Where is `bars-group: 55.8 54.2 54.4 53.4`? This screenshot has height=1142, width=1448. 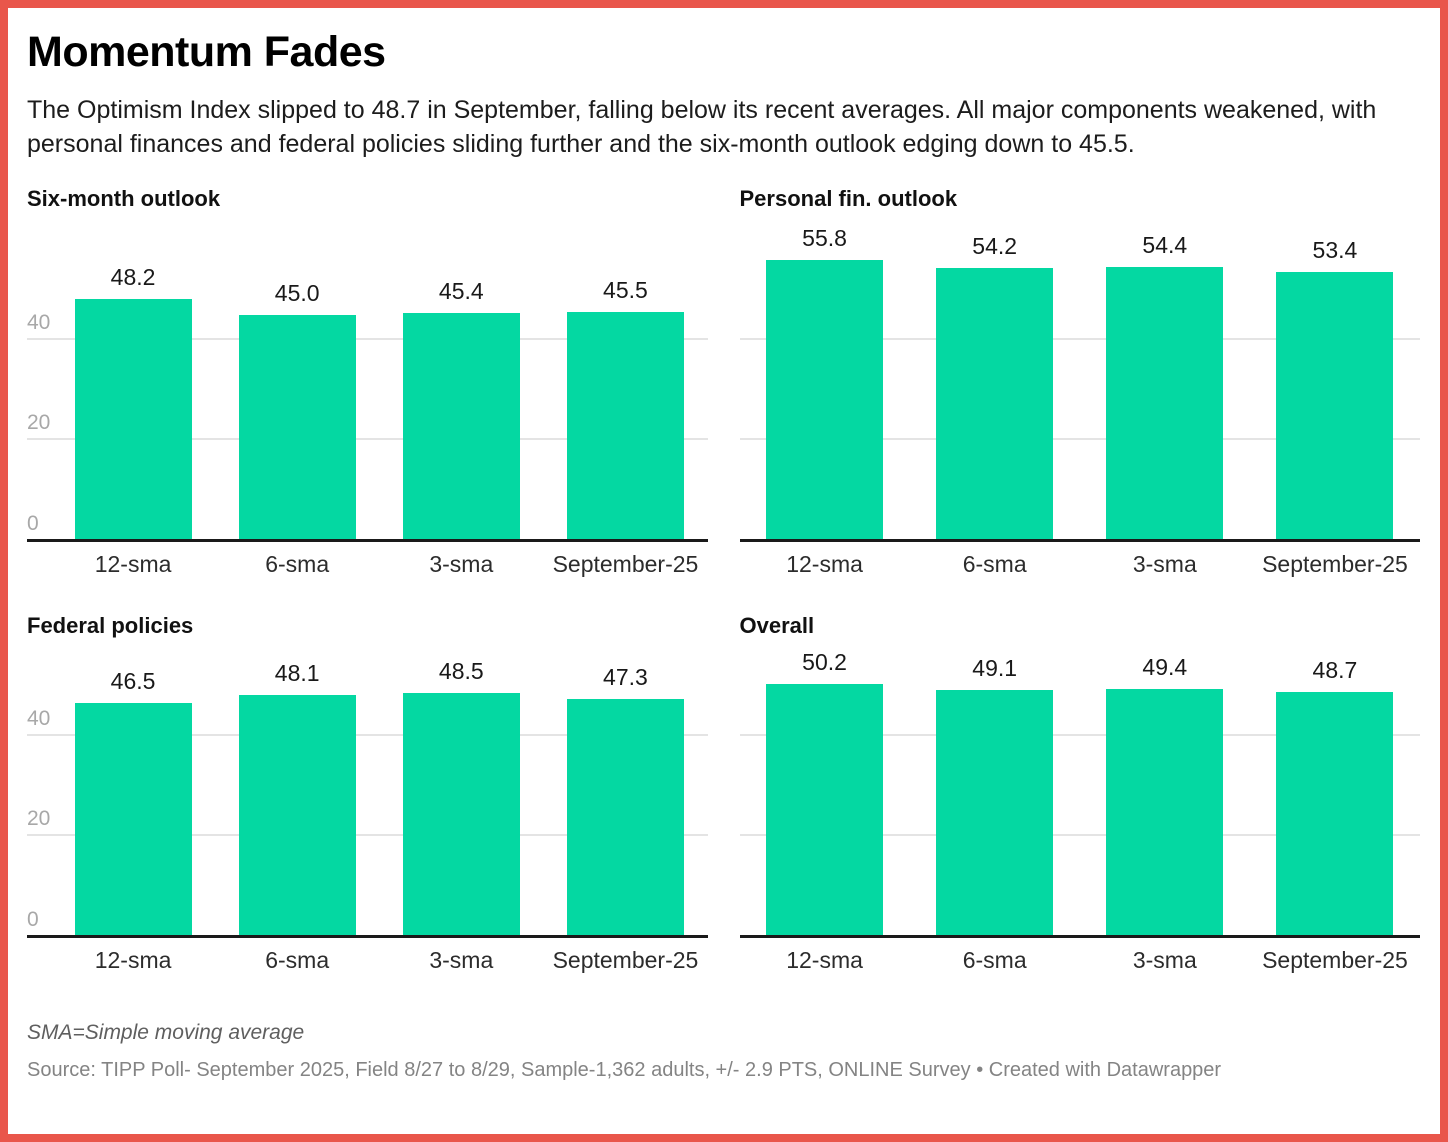 bars-group: 55.8 54.2 54.4 53.4 is located at coordinates (1080, 377).